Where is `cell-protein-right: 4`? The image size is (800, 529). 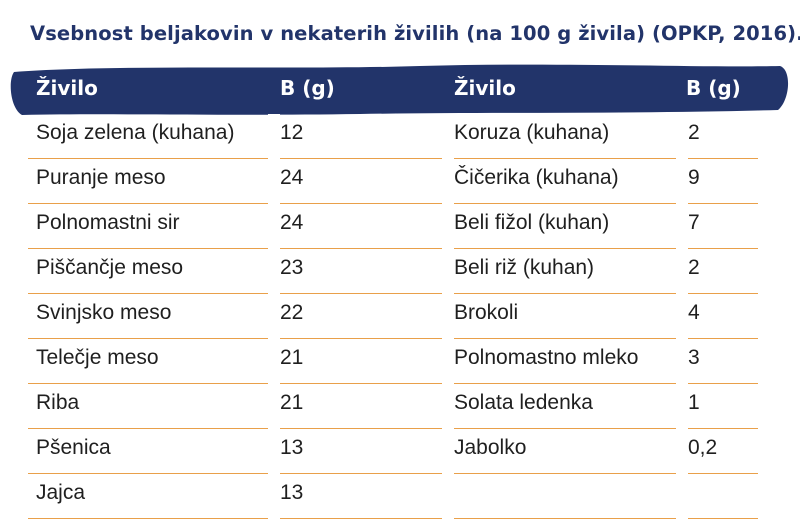 cell-protein-right: 4 is located at coordinates (694, 312).